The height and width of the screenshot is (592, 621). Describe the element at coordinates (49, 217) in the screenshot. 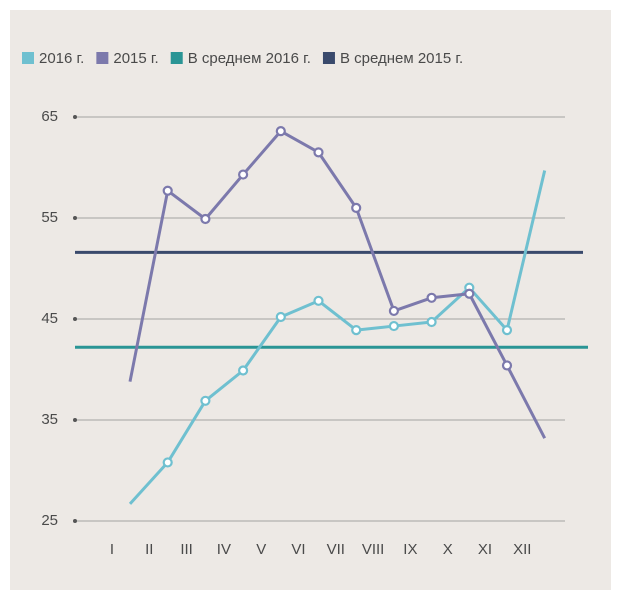

I see `y-tick-label: 55` at that location.